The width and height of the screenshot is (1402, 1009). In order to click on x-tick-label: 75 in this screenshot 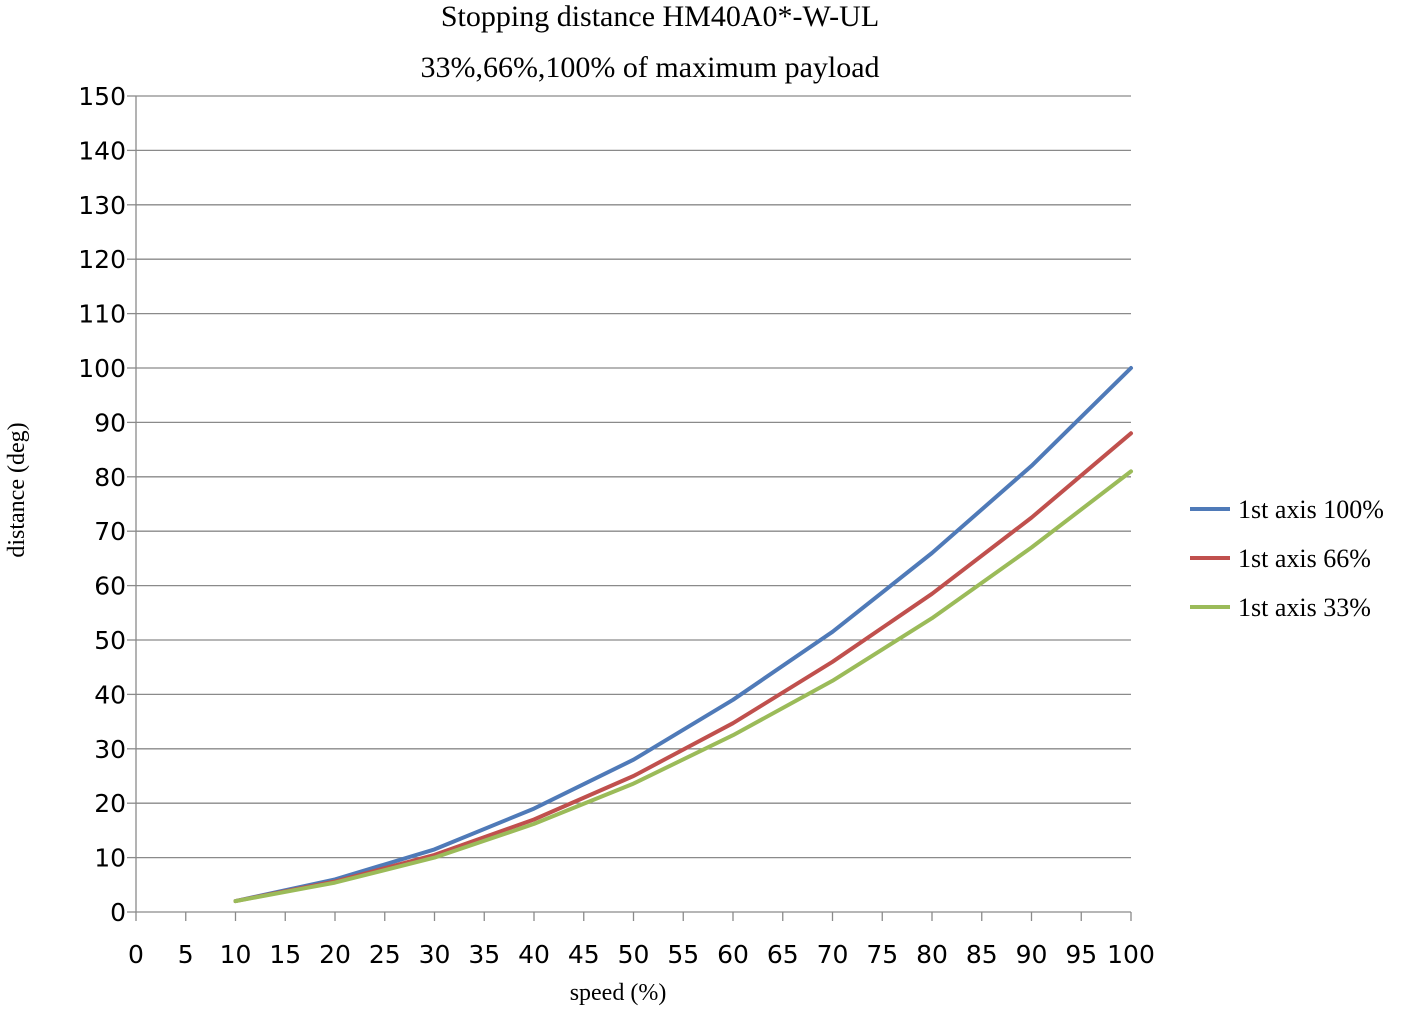, I will do `click(882, 954)`.